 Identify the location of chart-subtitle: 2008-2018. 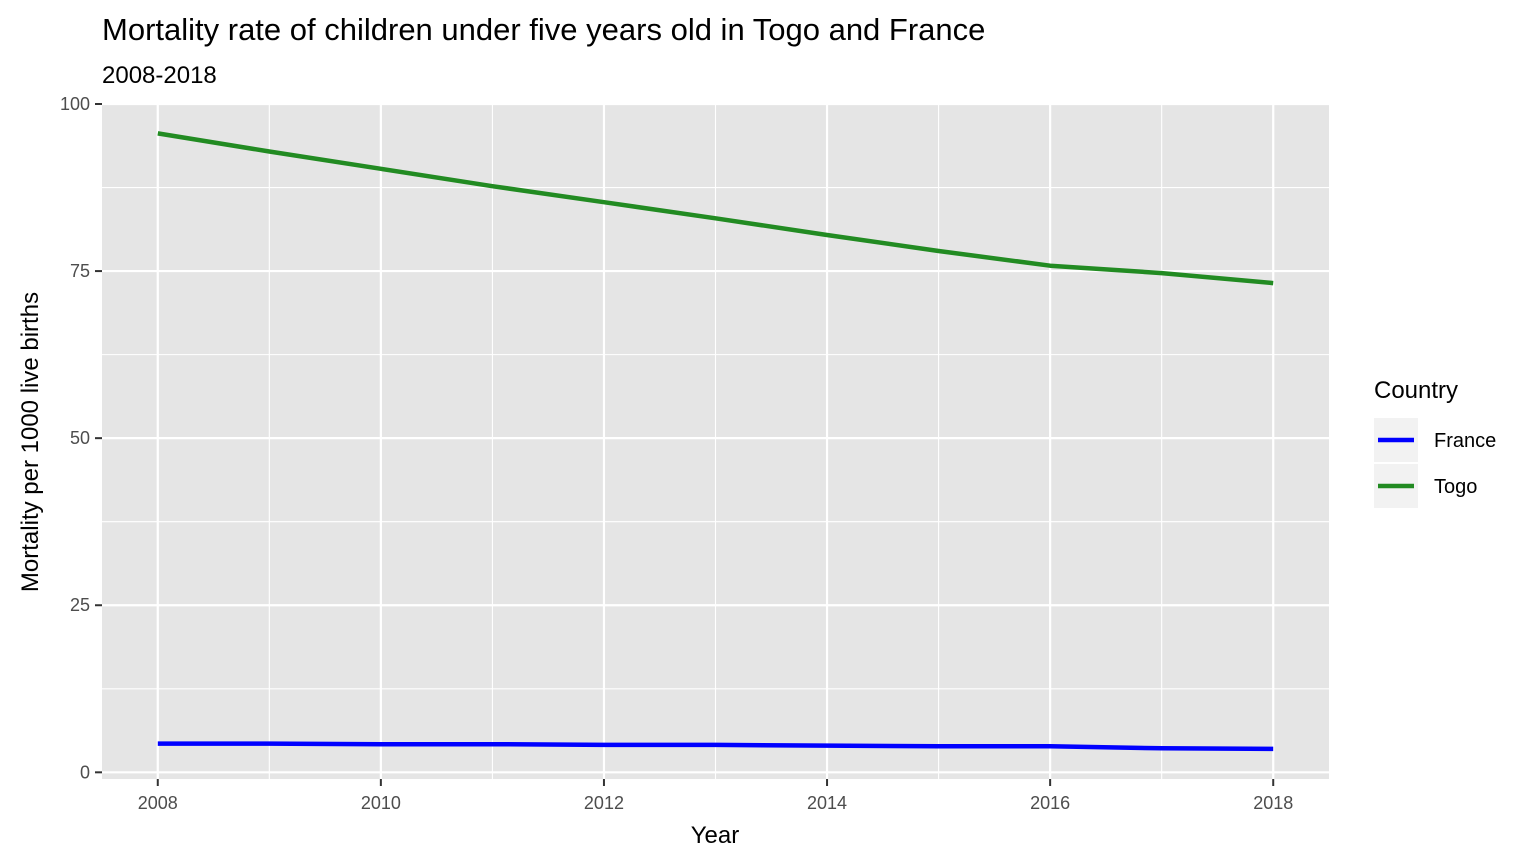
(159, 75).